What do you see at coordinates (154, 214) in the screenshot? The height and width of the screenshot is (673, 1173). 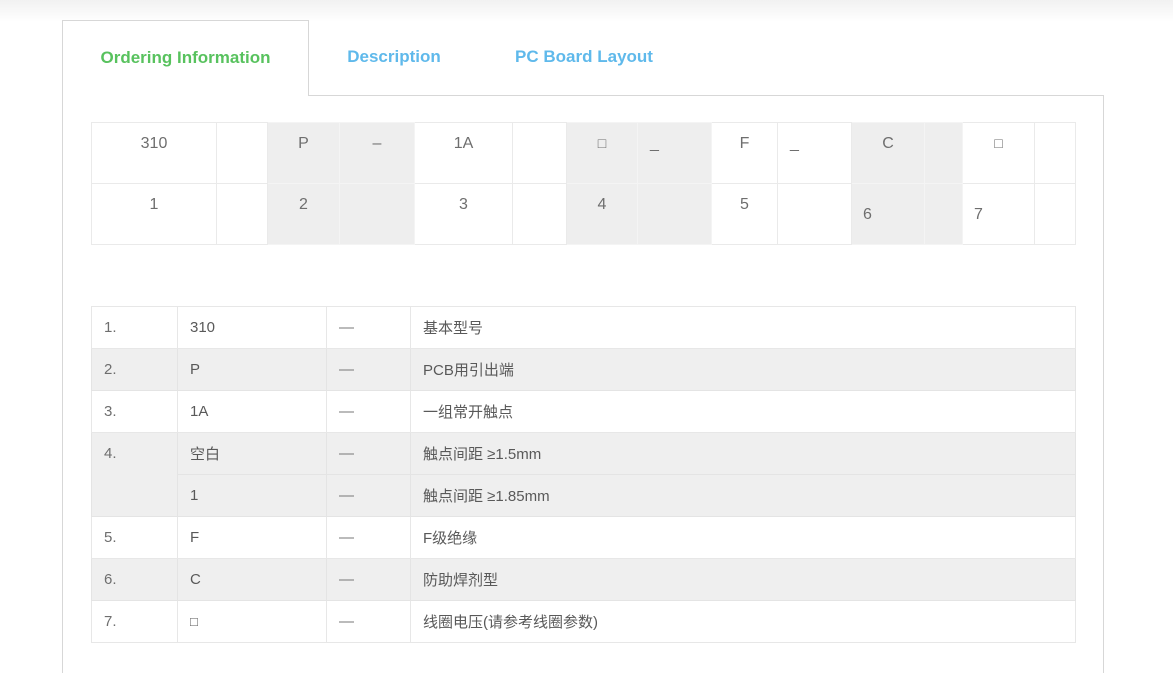 I see `code-index-cell: 1` at bounding box center [154, 214].